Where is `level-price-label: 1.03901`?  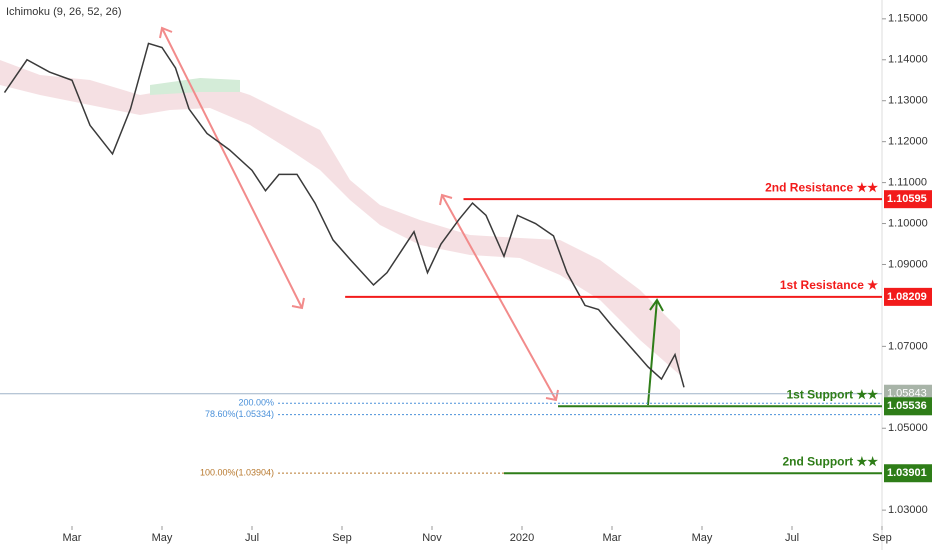
level-price-label: 1.03901 is located at coordinates (907, 473).